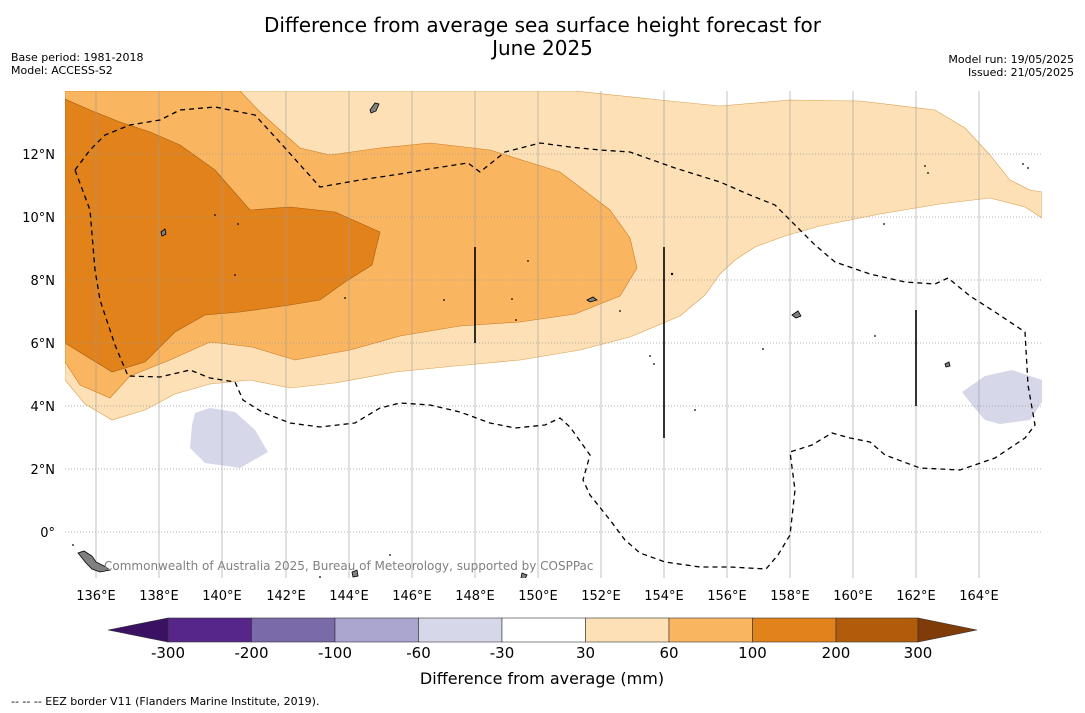  What do you see at coordinates (159, 596) in the screenshot?
I see `lon-tick-label: 138°E` at bounding box center [159, 596].